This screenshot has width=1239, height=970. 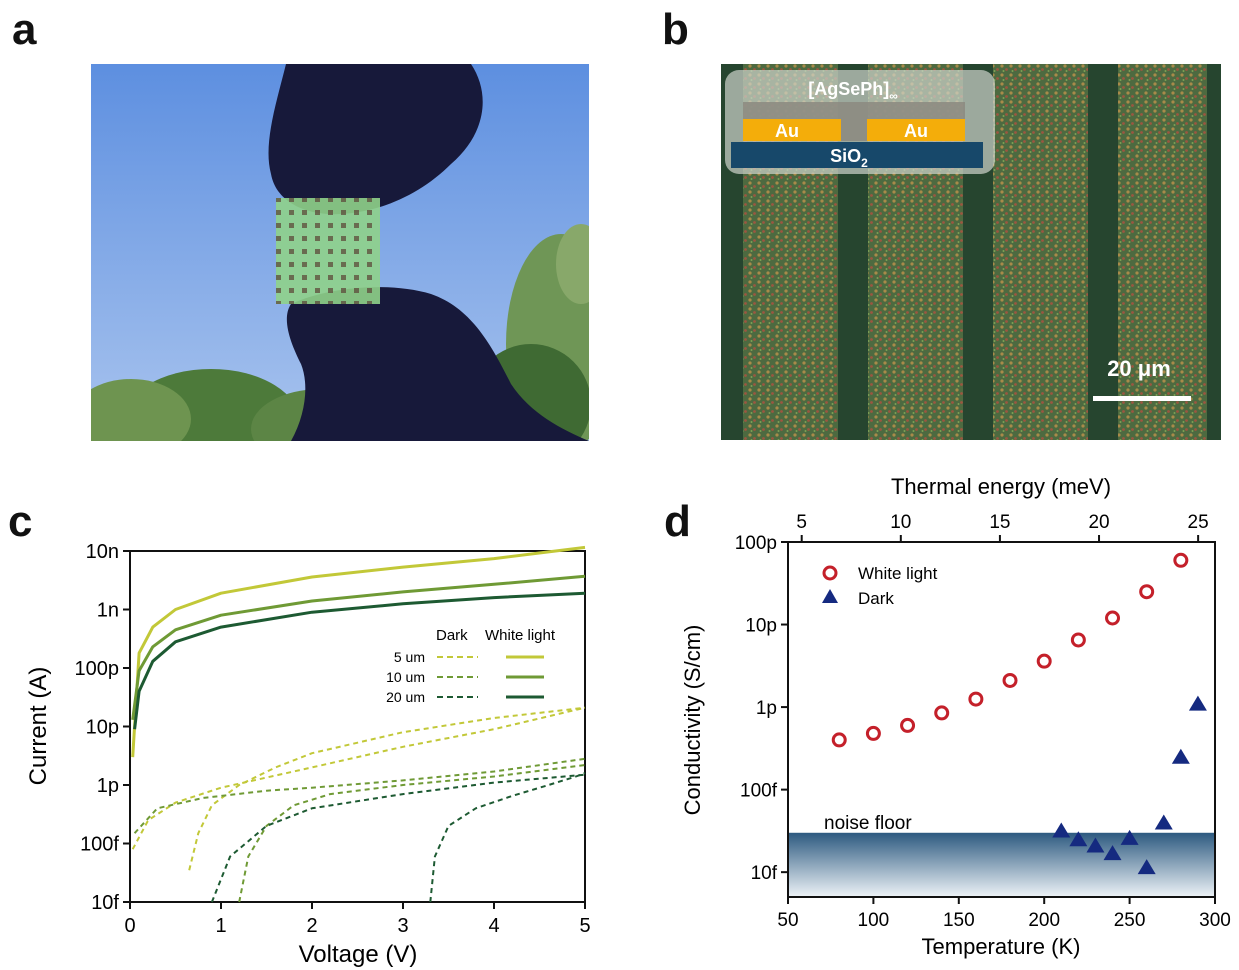 I want to click on y-tick-label-c: 100f, so click(x=99, y=845).